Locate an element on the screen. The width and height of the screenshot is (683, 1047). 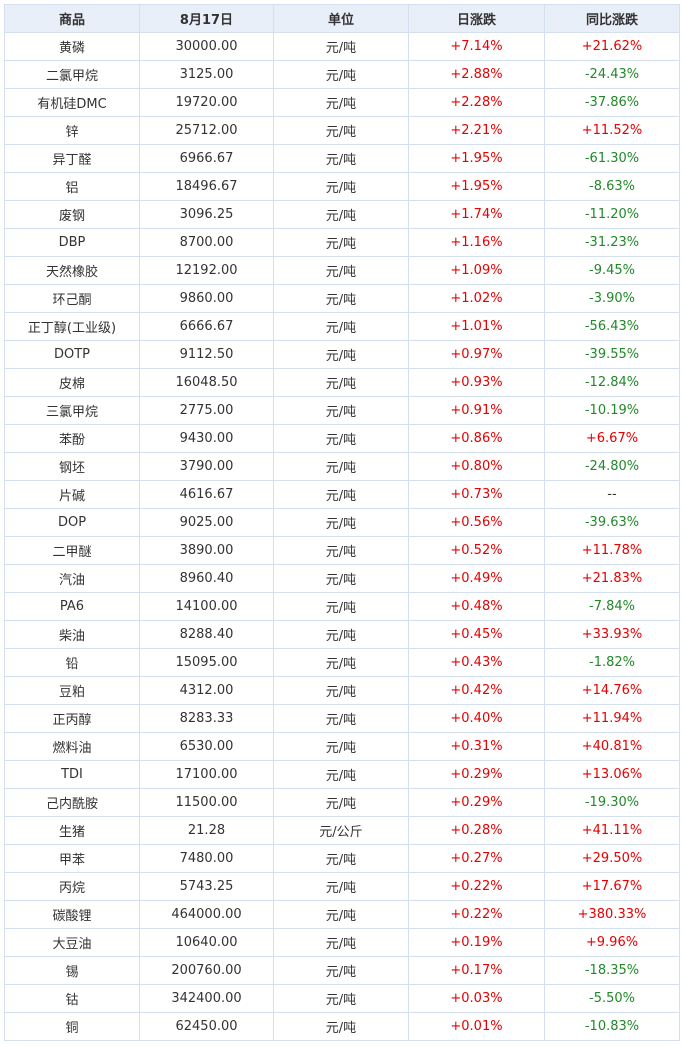
table-row: DOP 9025.00 元/吨 +0.56% -39.63% is located at coordinates (342, 522).